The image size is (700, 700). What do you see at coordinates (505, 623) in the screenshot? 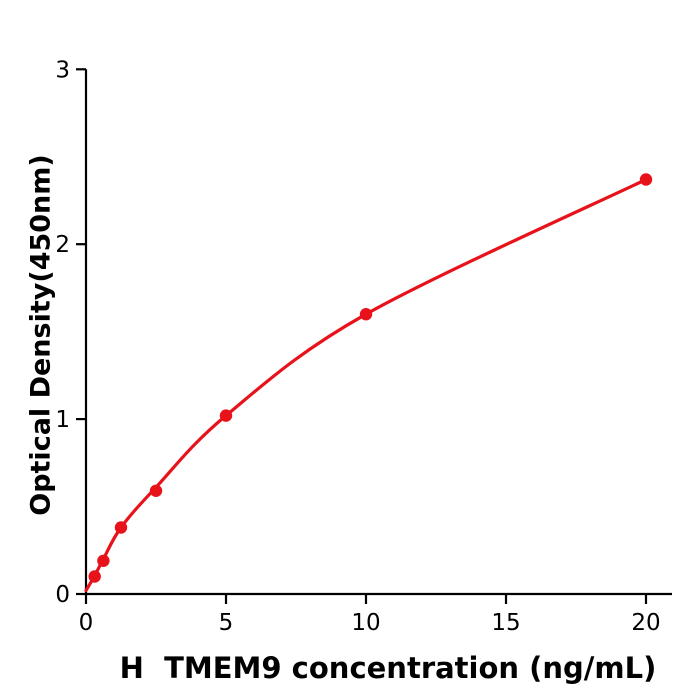
I see `x-tick-label: 15` at bounding box center [505, 623].